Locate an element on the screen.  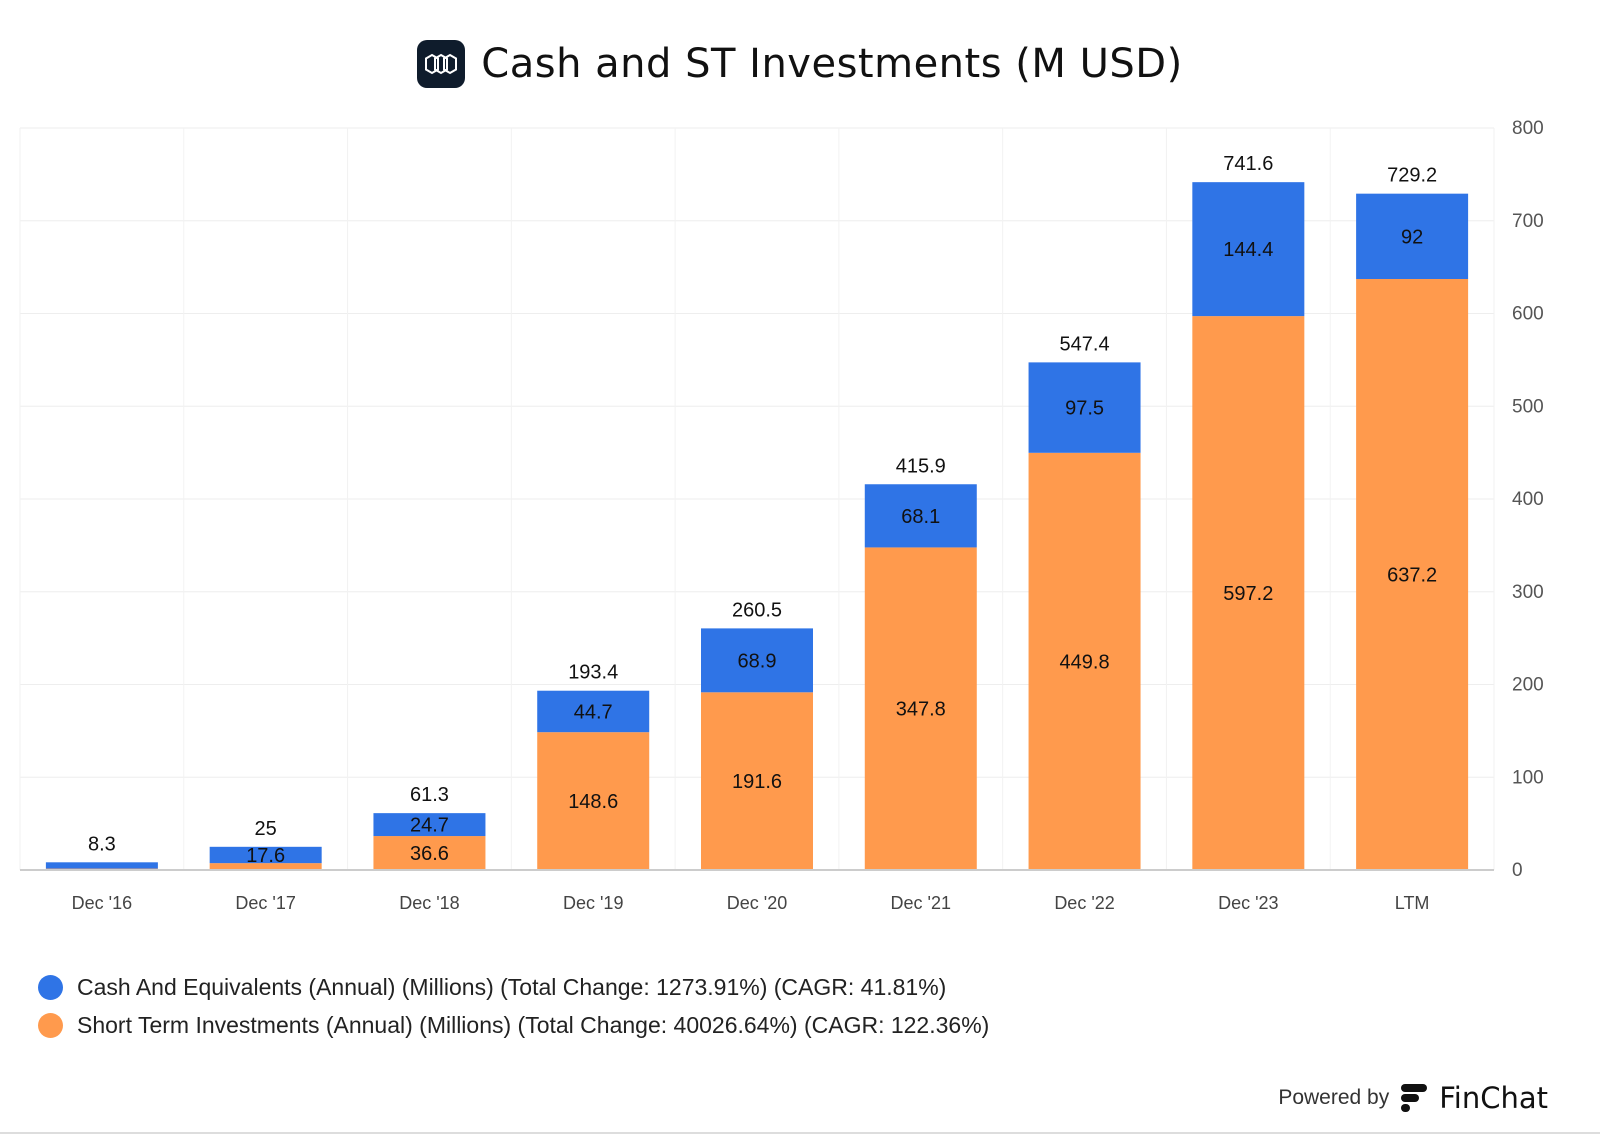
bottom-divider is located at coordinates (800, 1133).